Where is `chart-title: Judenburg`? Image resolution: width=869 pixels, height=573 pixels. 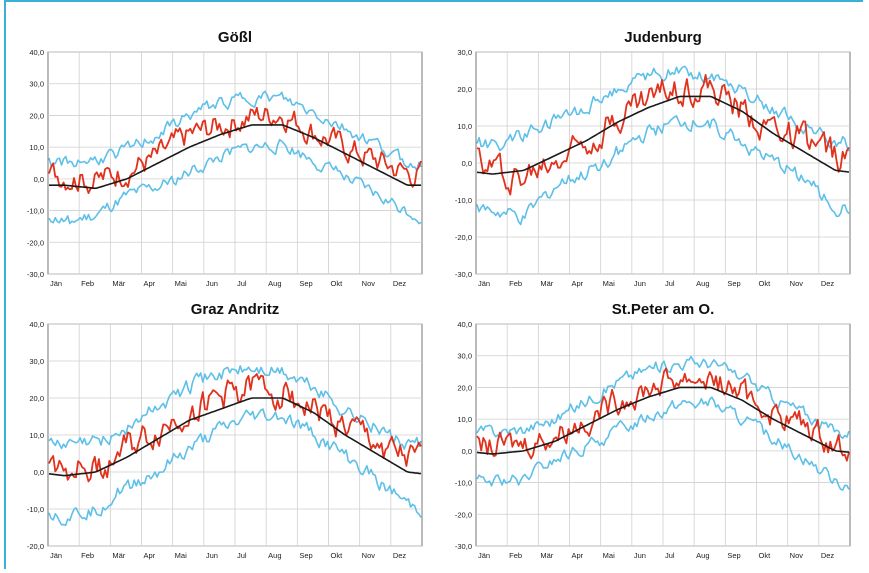
chart-title: Judenburg is located at coordinates (663, 37).